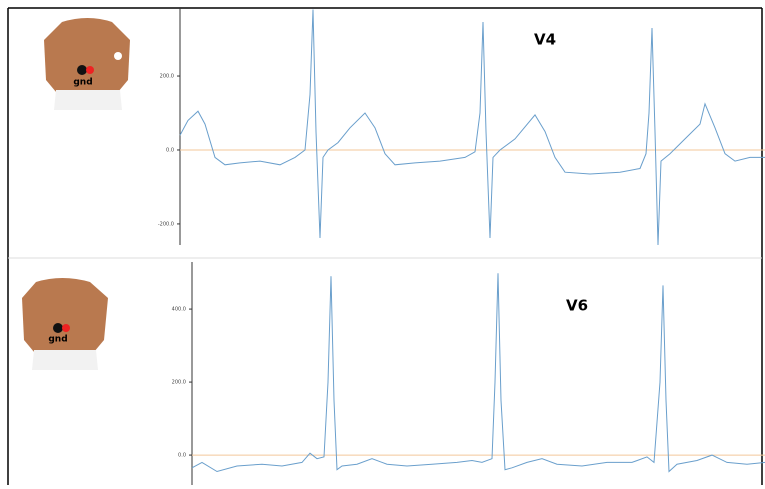  What do you see at coordinates (166, 224) in the screenshot?
I see `y-tick-label: -200.0` at bounding box center [166, 224].